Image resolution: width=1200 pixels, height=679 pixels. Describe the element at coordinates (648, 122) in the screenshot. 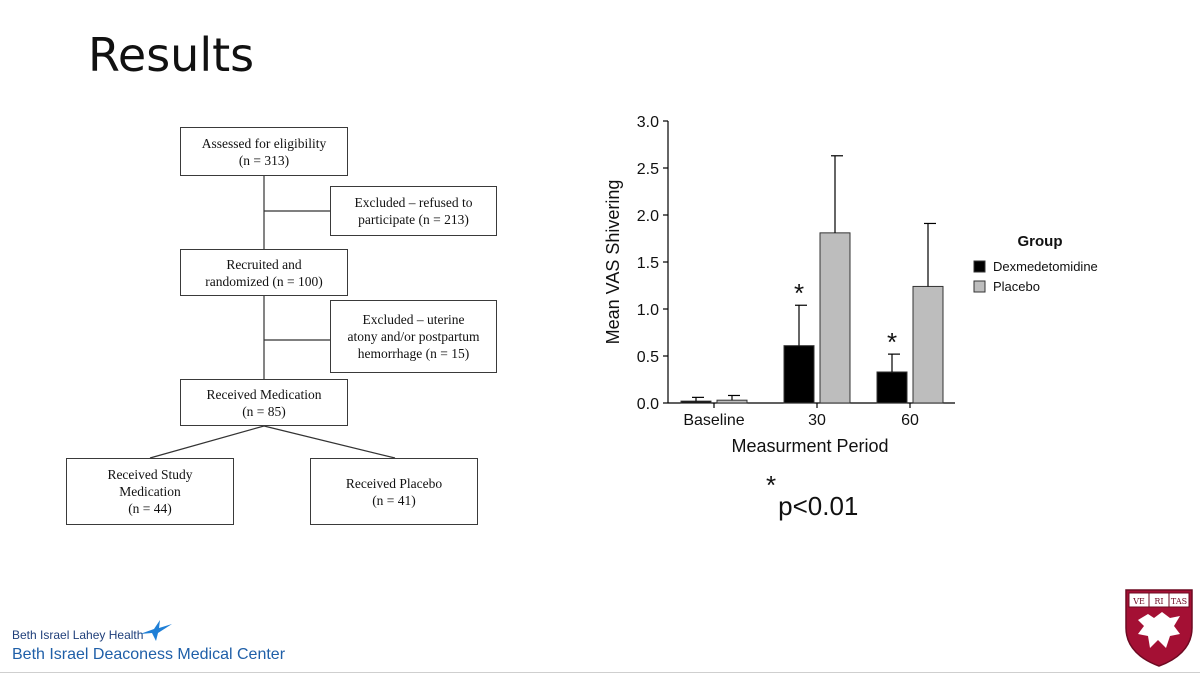

I see `y-tick-label: 3.0` at that location.